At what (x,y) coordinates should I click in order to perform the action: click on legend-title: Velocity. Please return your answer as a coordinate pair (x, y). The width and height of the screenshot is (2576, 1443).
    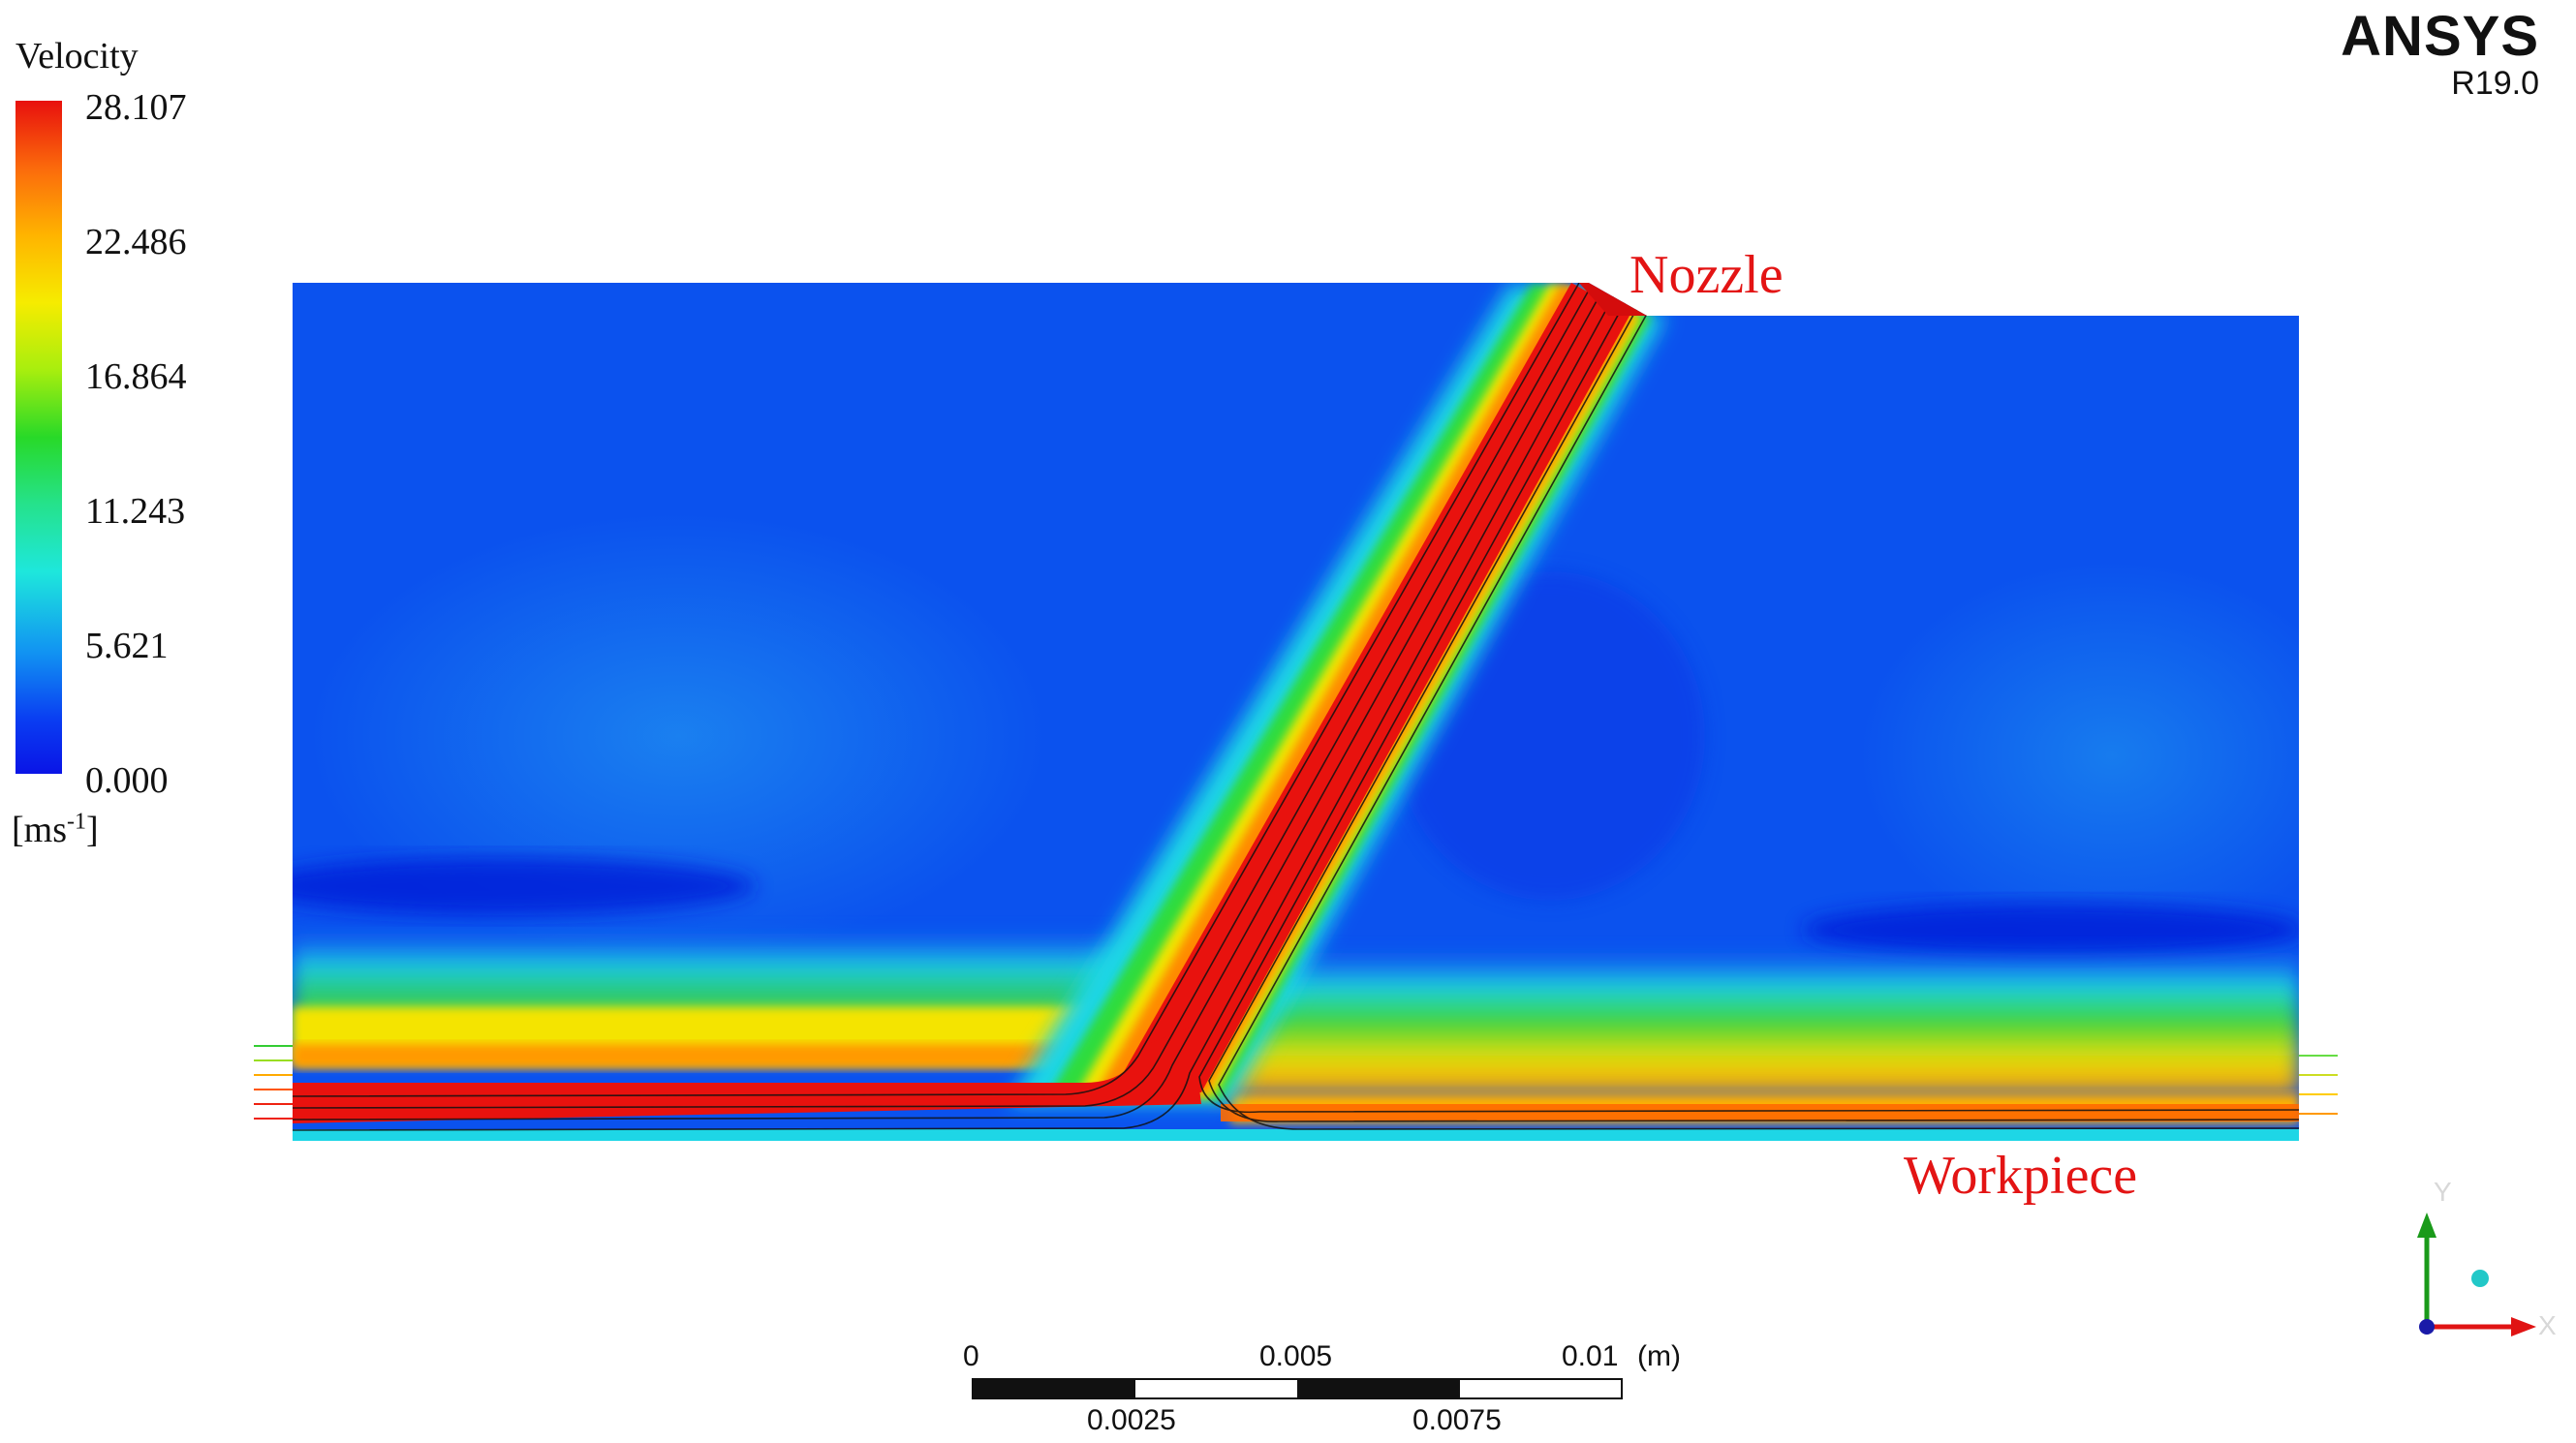
    Looking at the image, I should click on (77, 57).